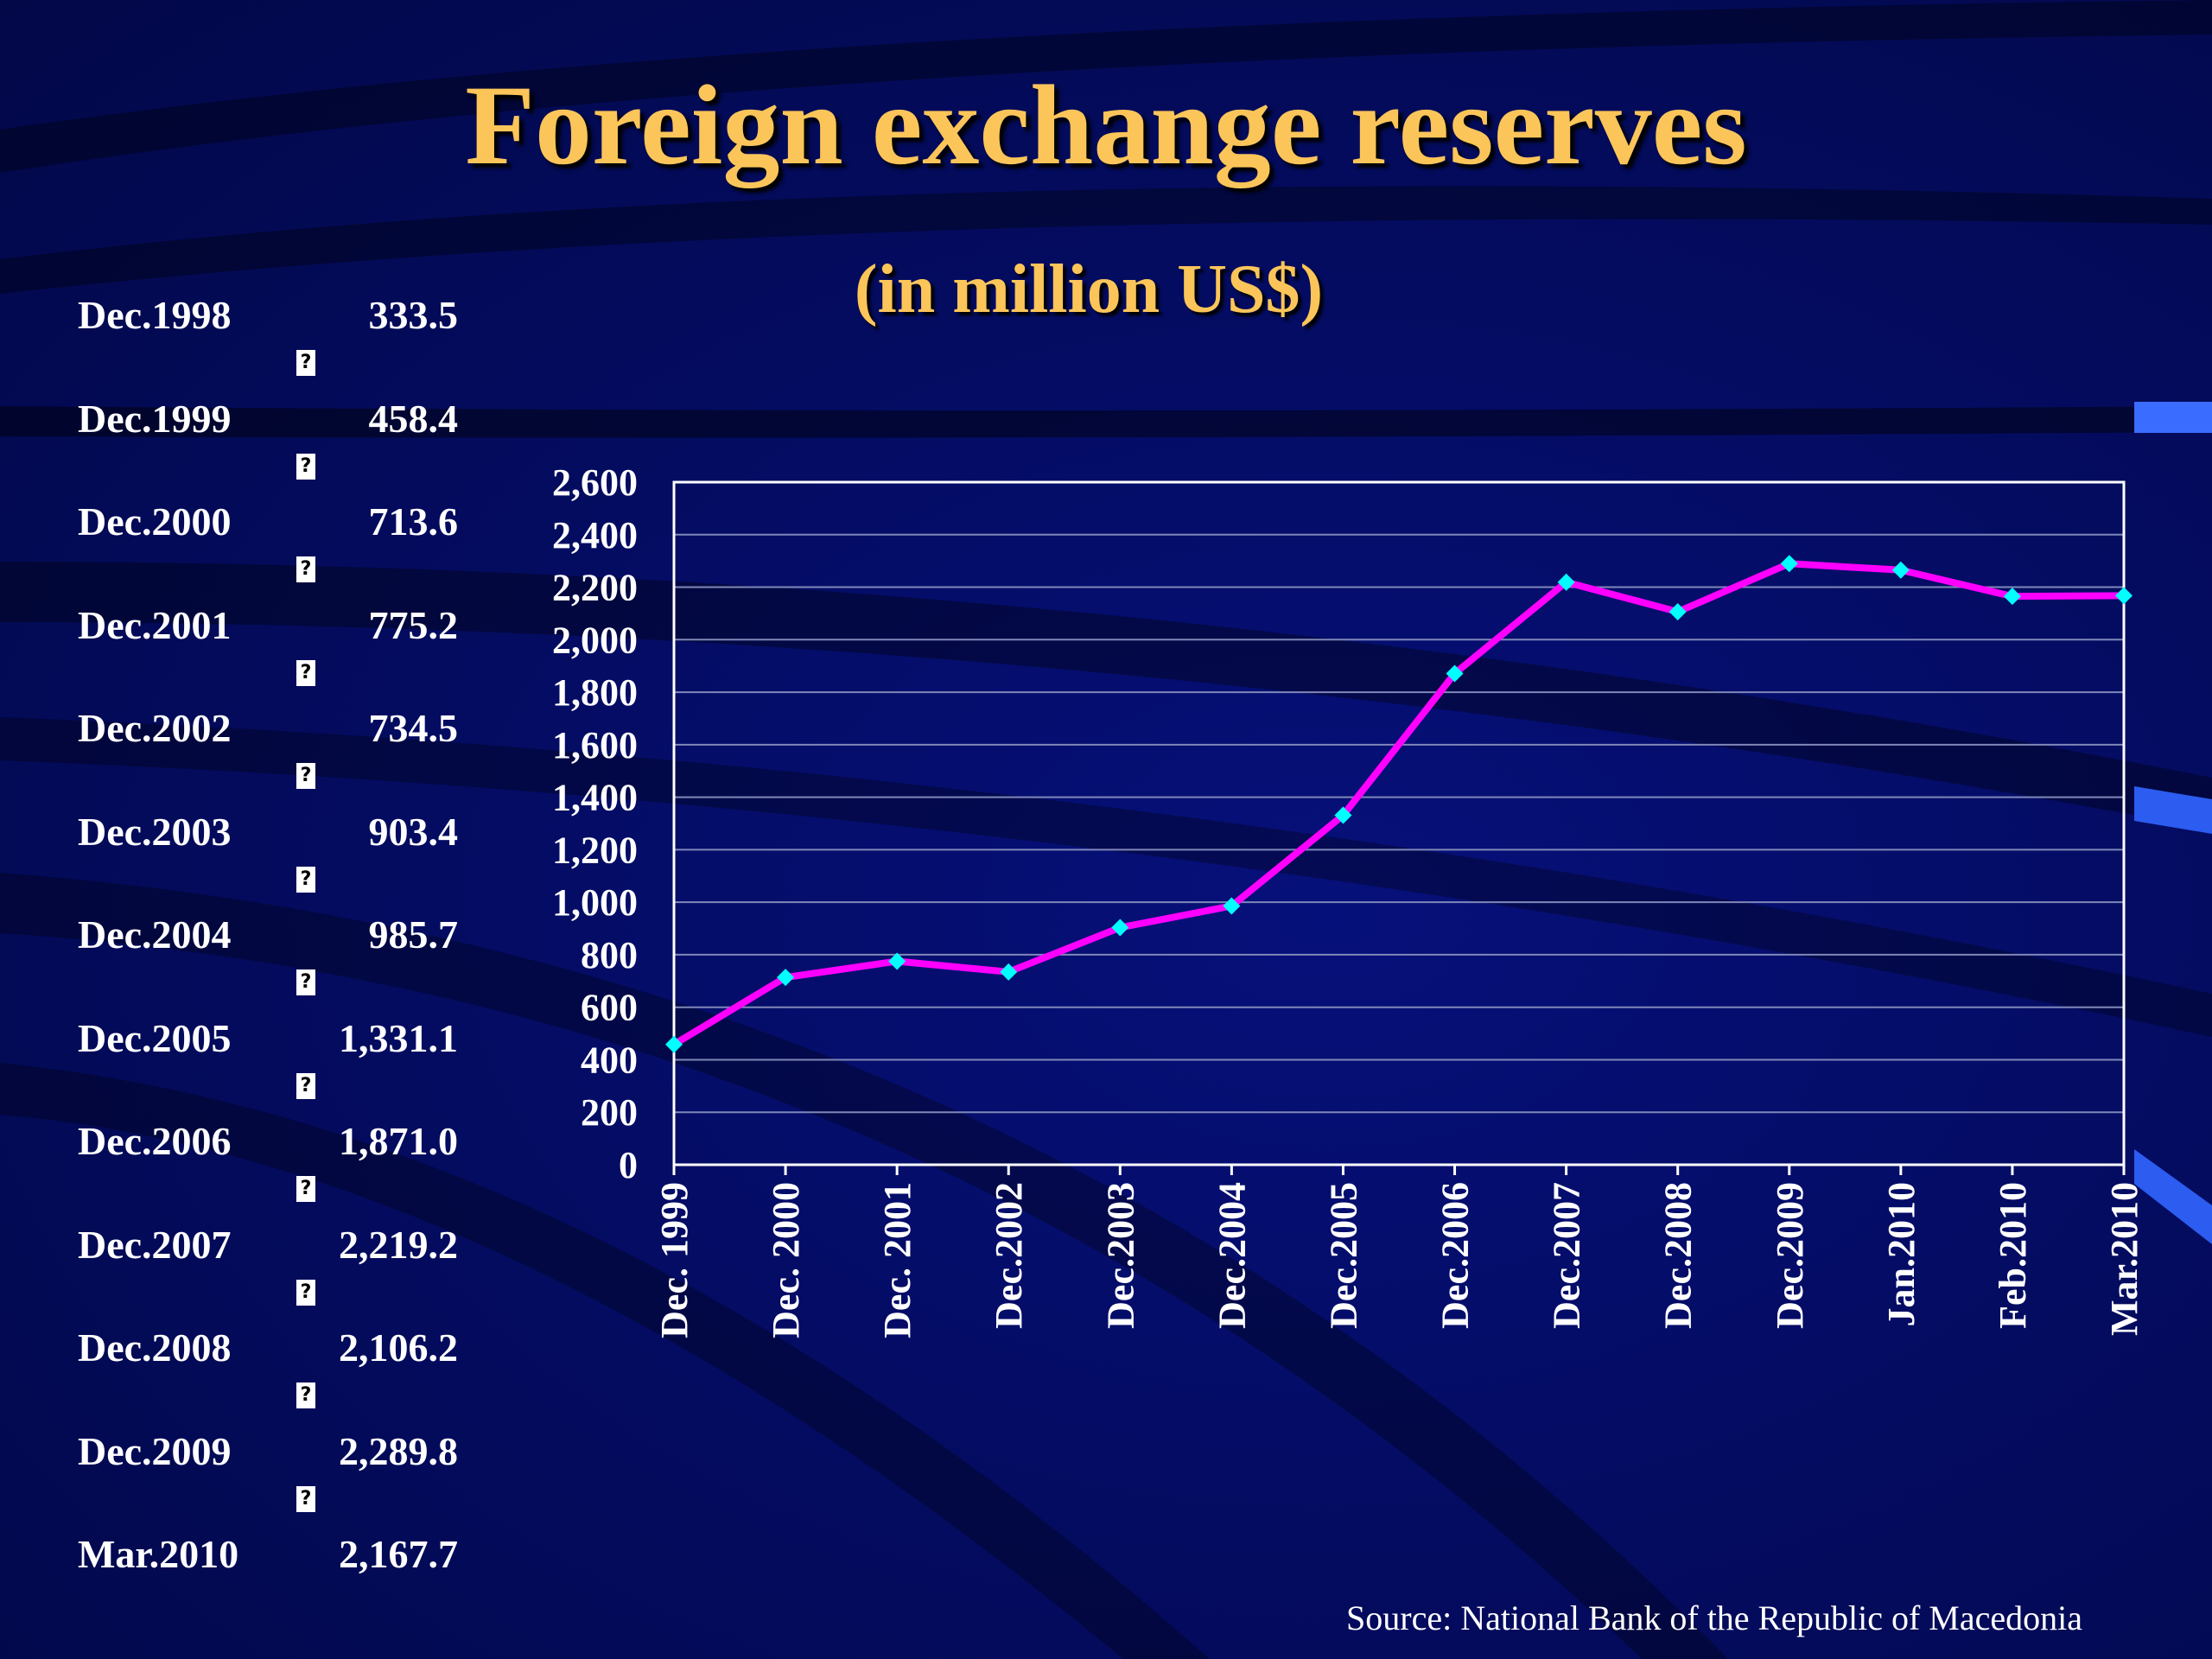 This screenshot has height=1659, width=2212. I want to click on y-tick-label: 1,000, so click(595, 902).